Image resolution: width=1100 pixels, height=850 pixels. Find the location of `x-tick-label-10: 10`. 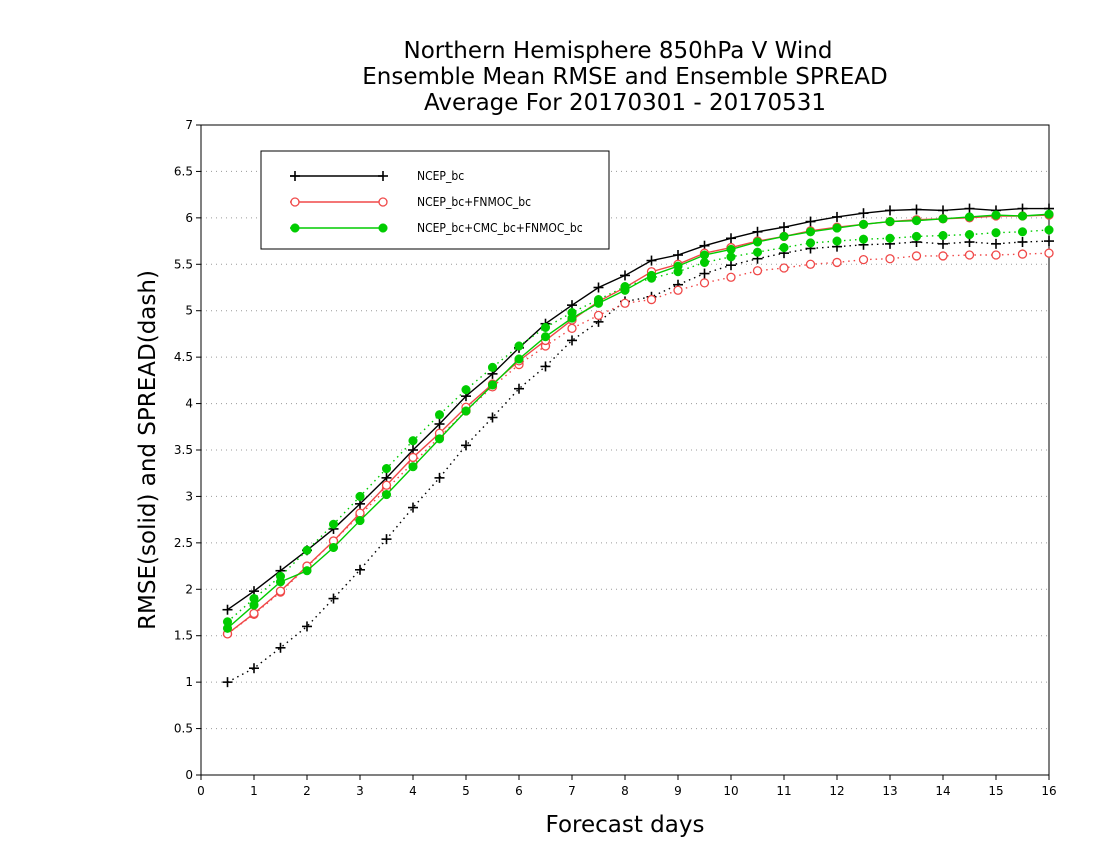

x-tick-label-10: 10 is located at coordinates (730, 791).